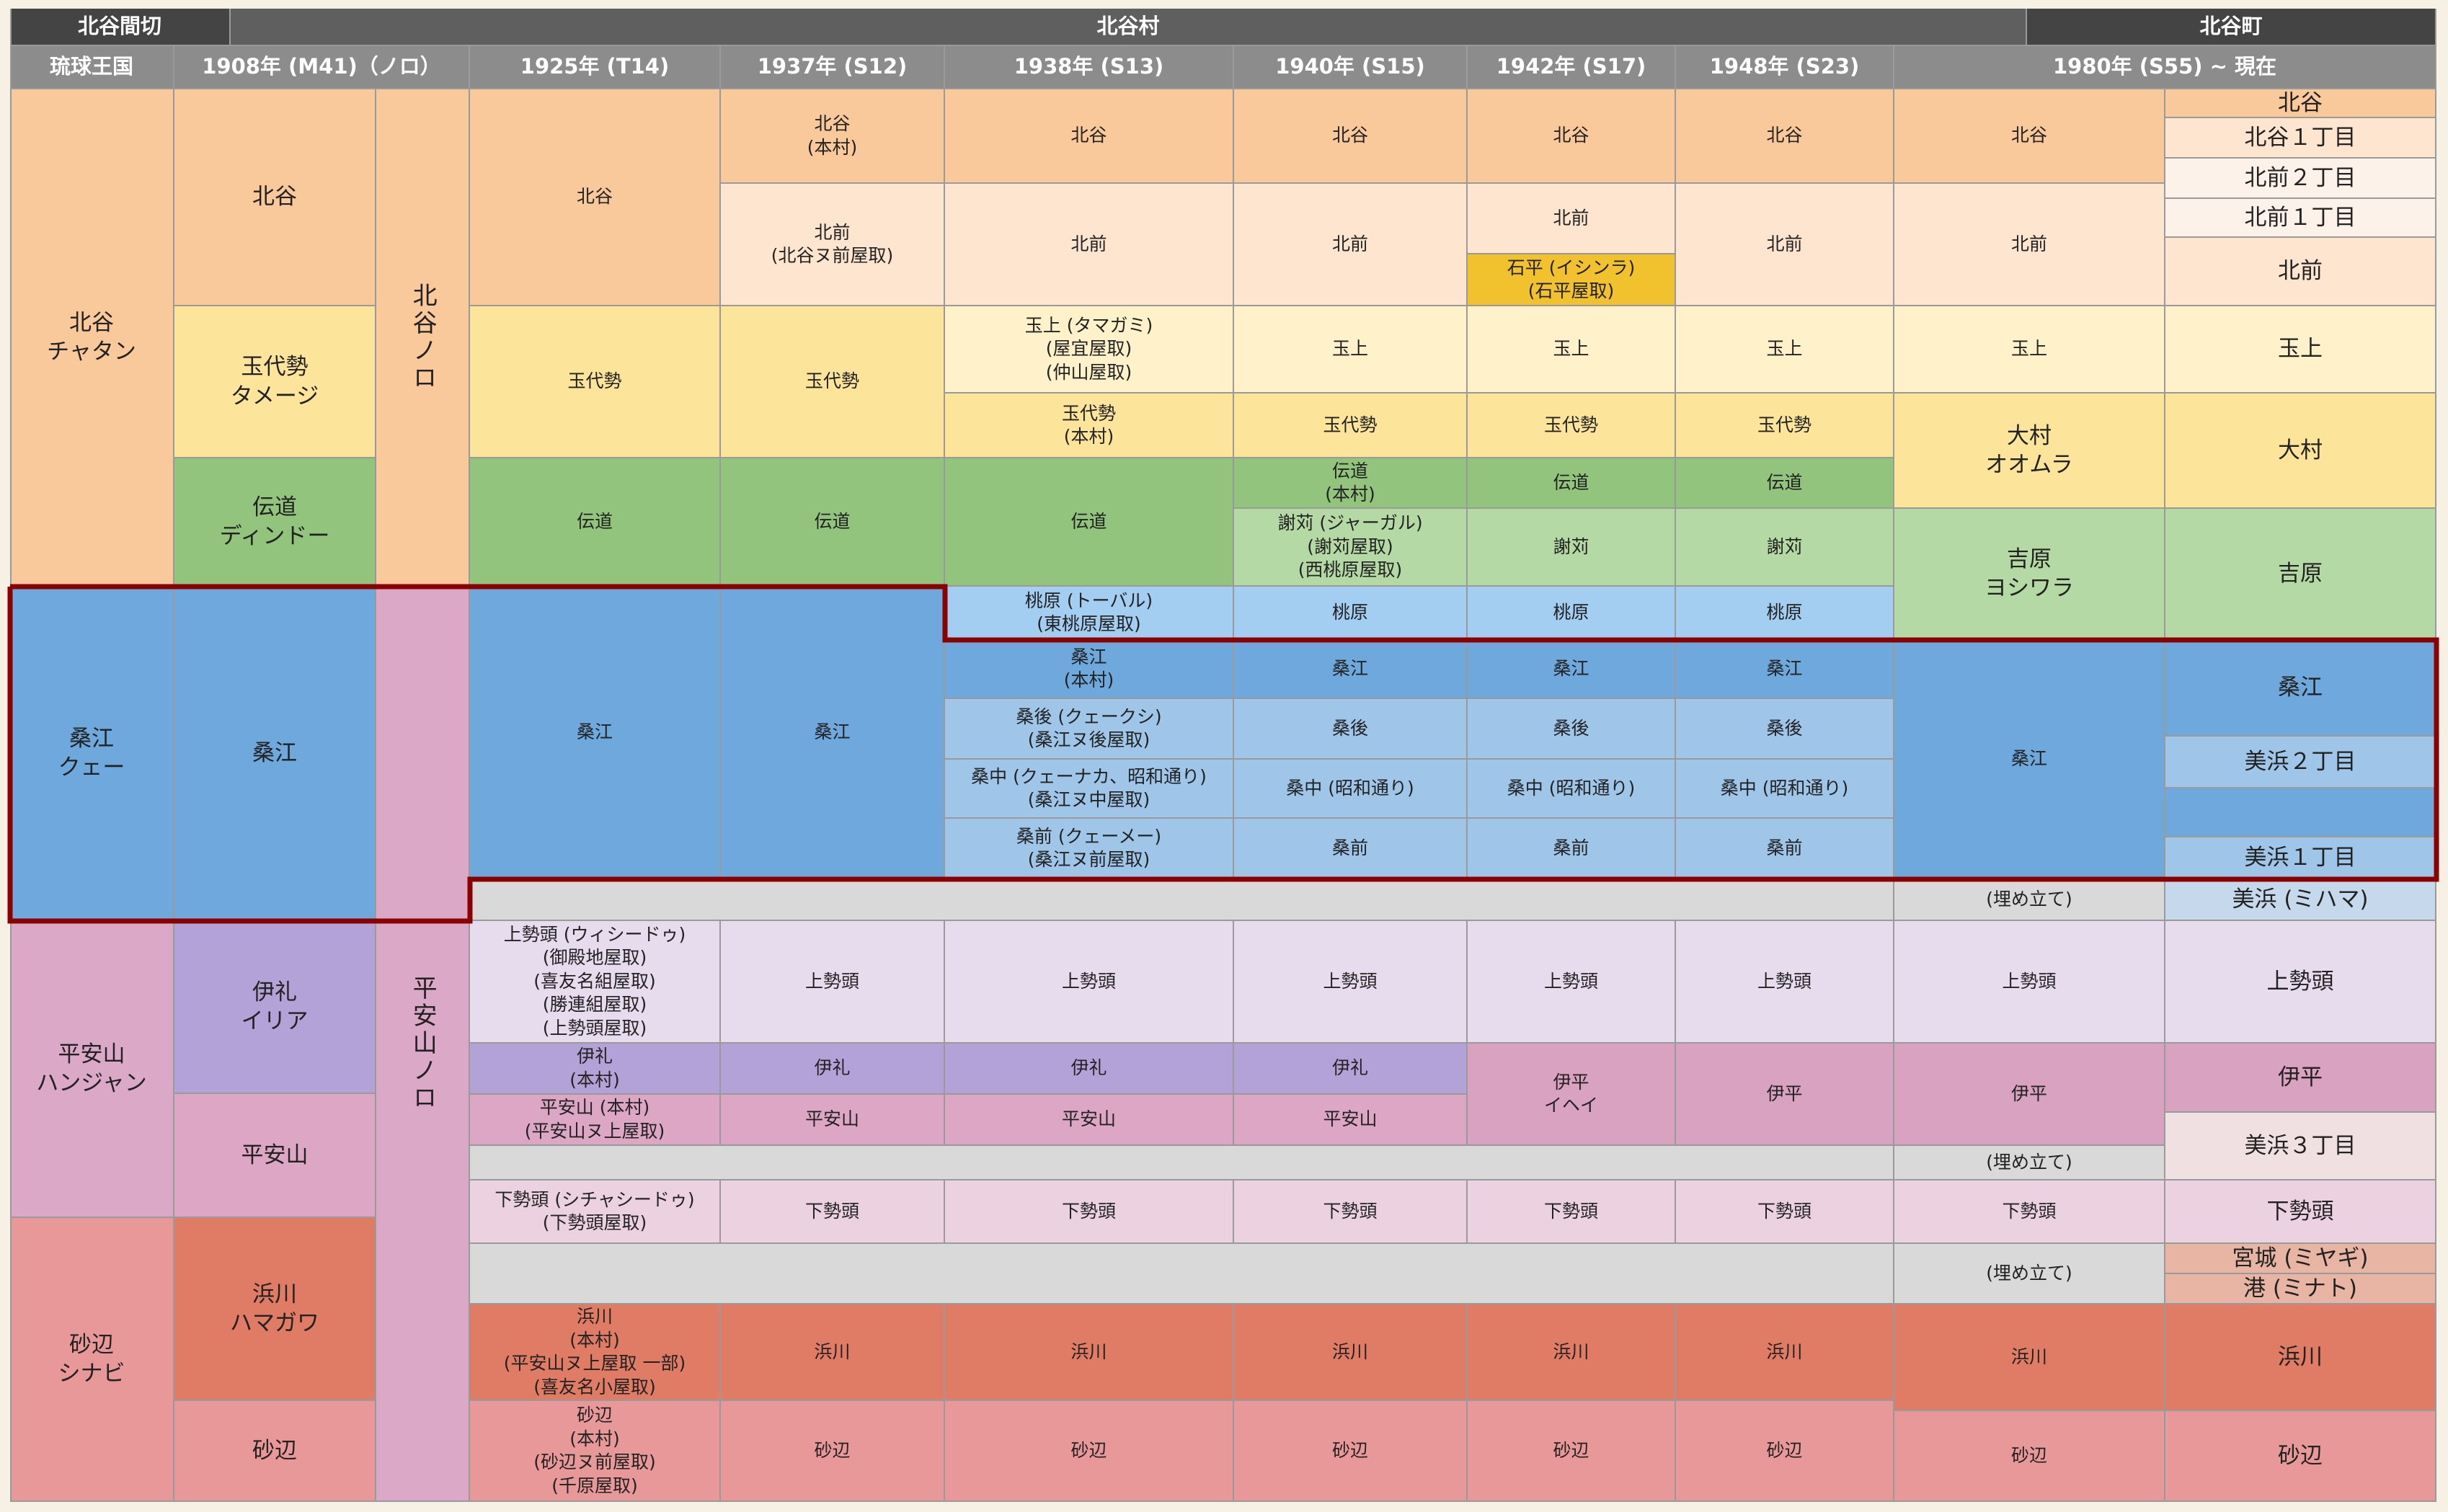  What do you see at coordinates (1571, 482) in the screenshot?
I see `s17-dendo-label: 伝道` at bounding box center [1571, 482].